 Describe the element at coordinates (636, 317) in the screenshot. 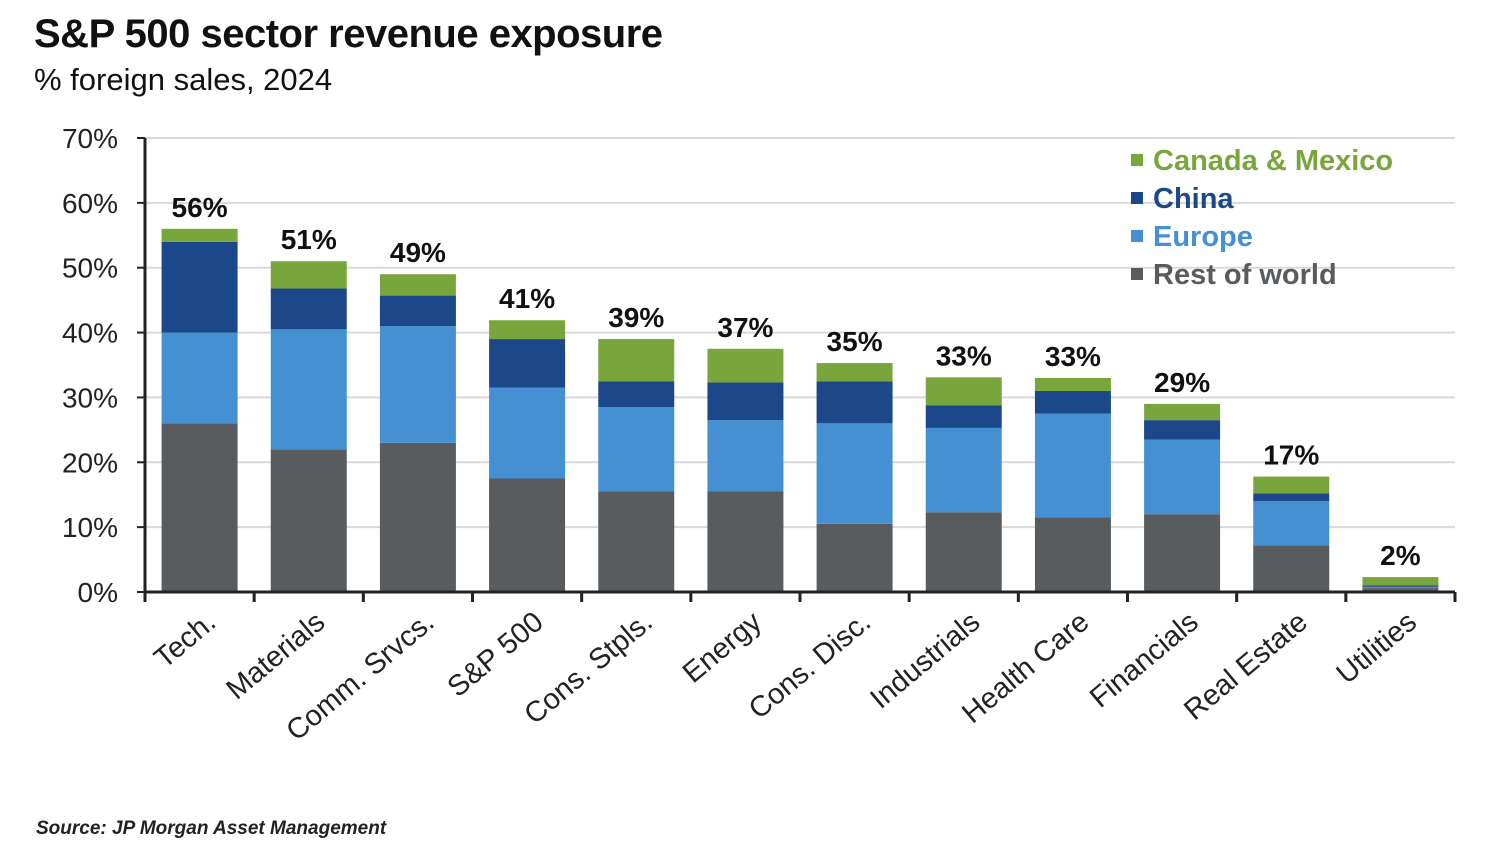

I see `bar-total-label: 39%` at that location.